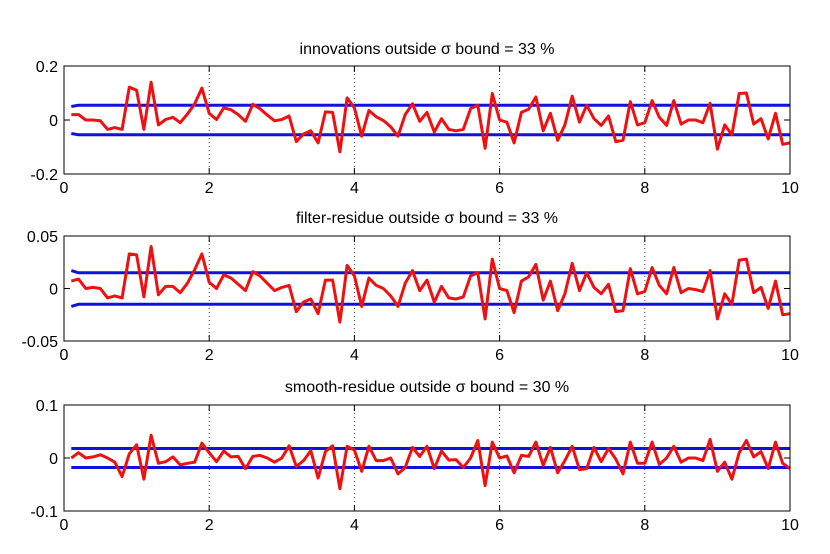 The width and height of the screenshot is (830, 554). What do you see at coordinates (44, 175) in the screenshot?
I see `y-tick-label: -0.2` at bounding box center [44, 175].